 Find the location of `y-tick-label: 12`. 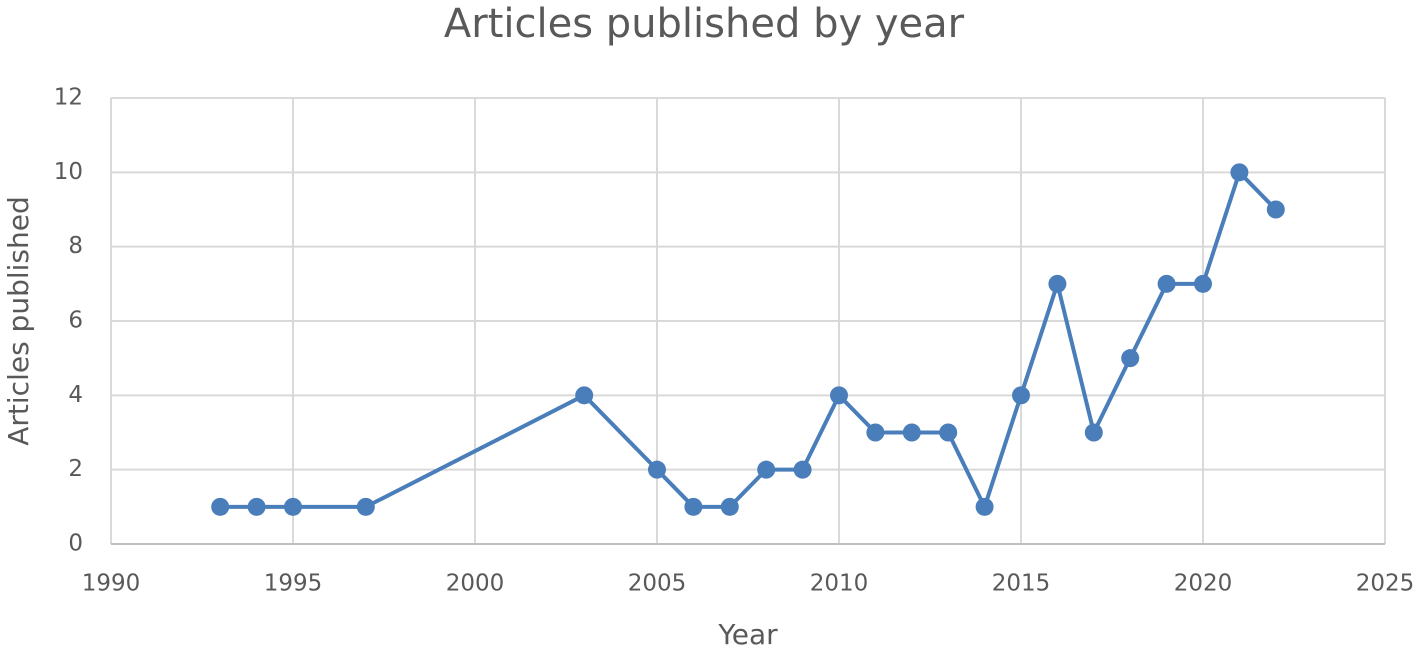

y-tick-label: 12 is located at coordinates (68, 98).